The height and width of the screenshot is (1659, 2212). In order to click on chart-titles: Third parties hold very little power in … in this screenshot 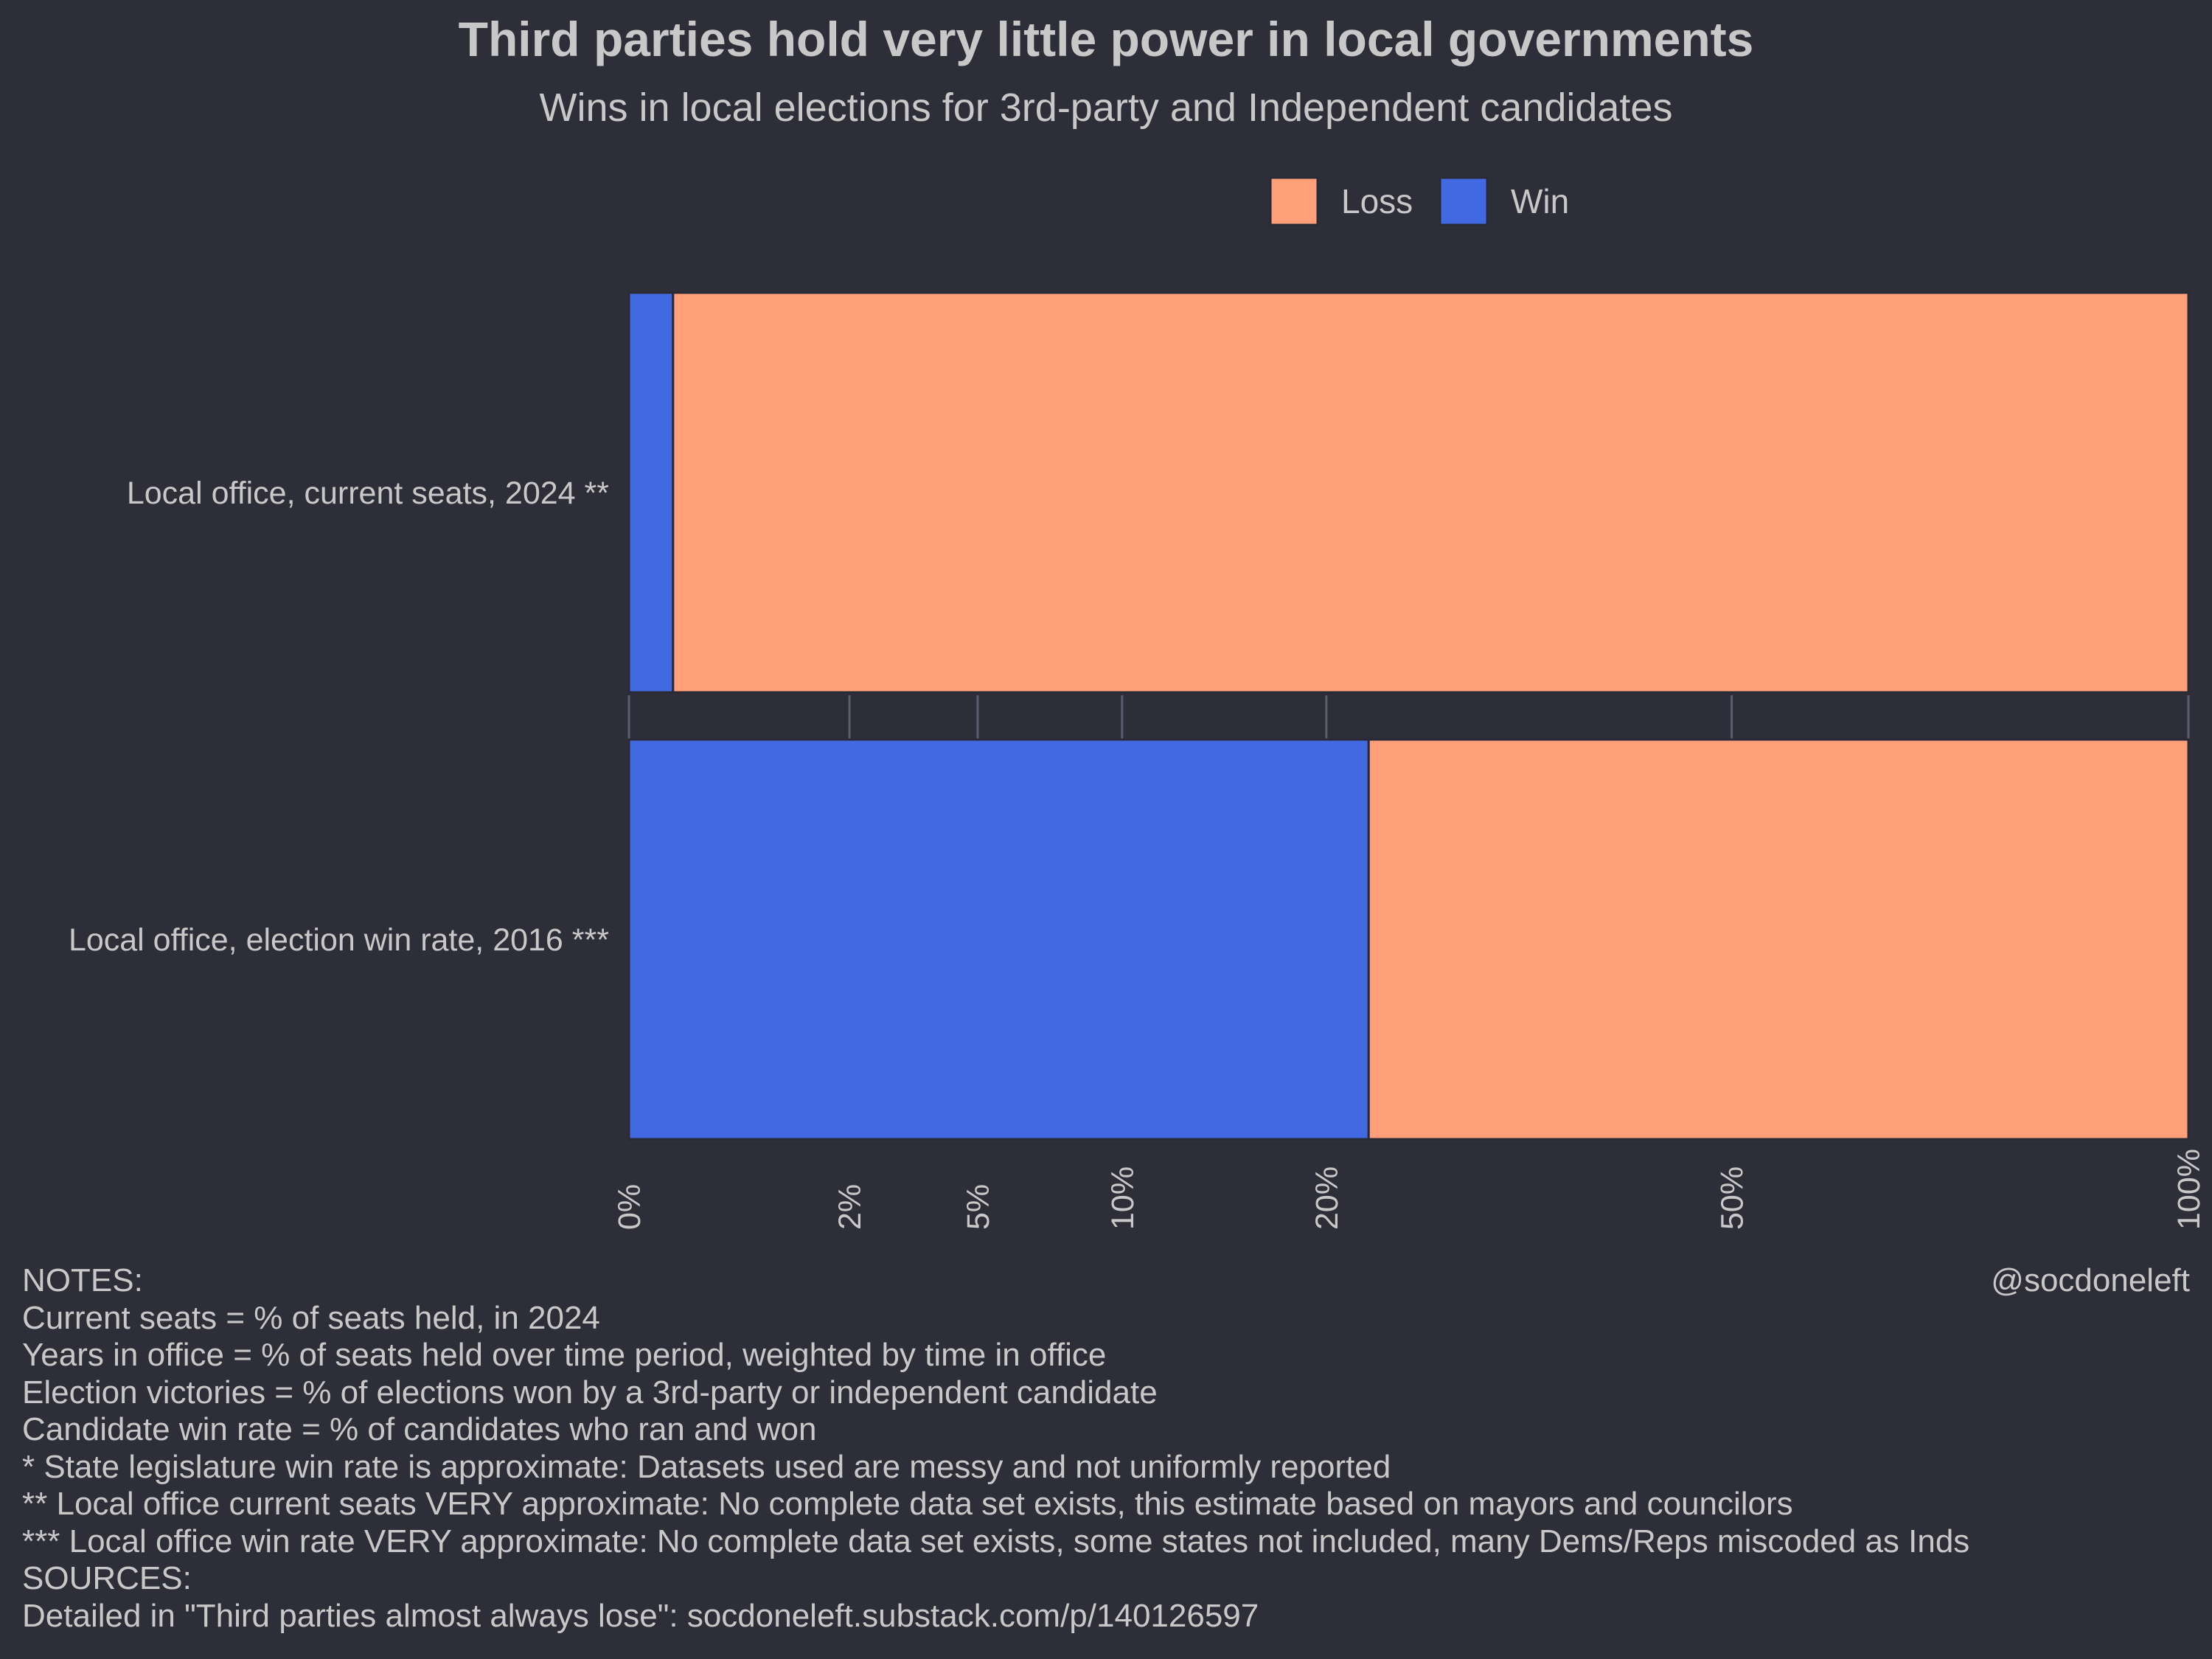, I will do `click(1106, 71)`.